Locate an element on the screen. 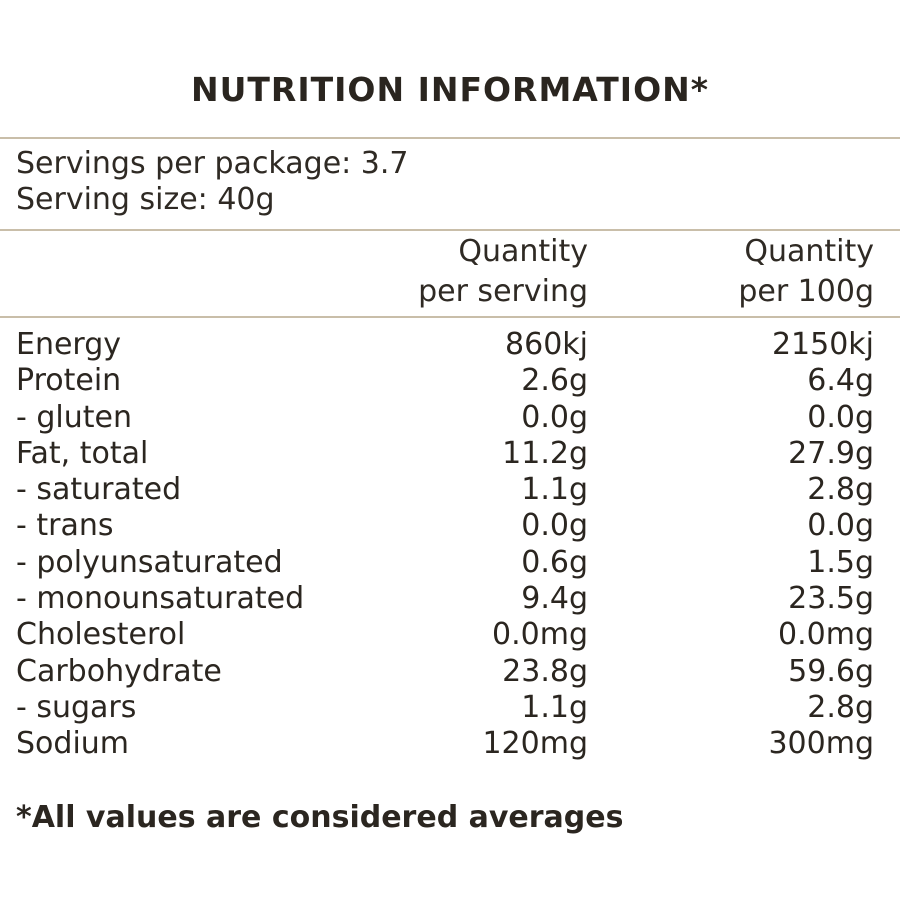 This screenshot has height=900, width=900. column-header-per-serving-line1: Quantity is located at coordinates (523, 251).